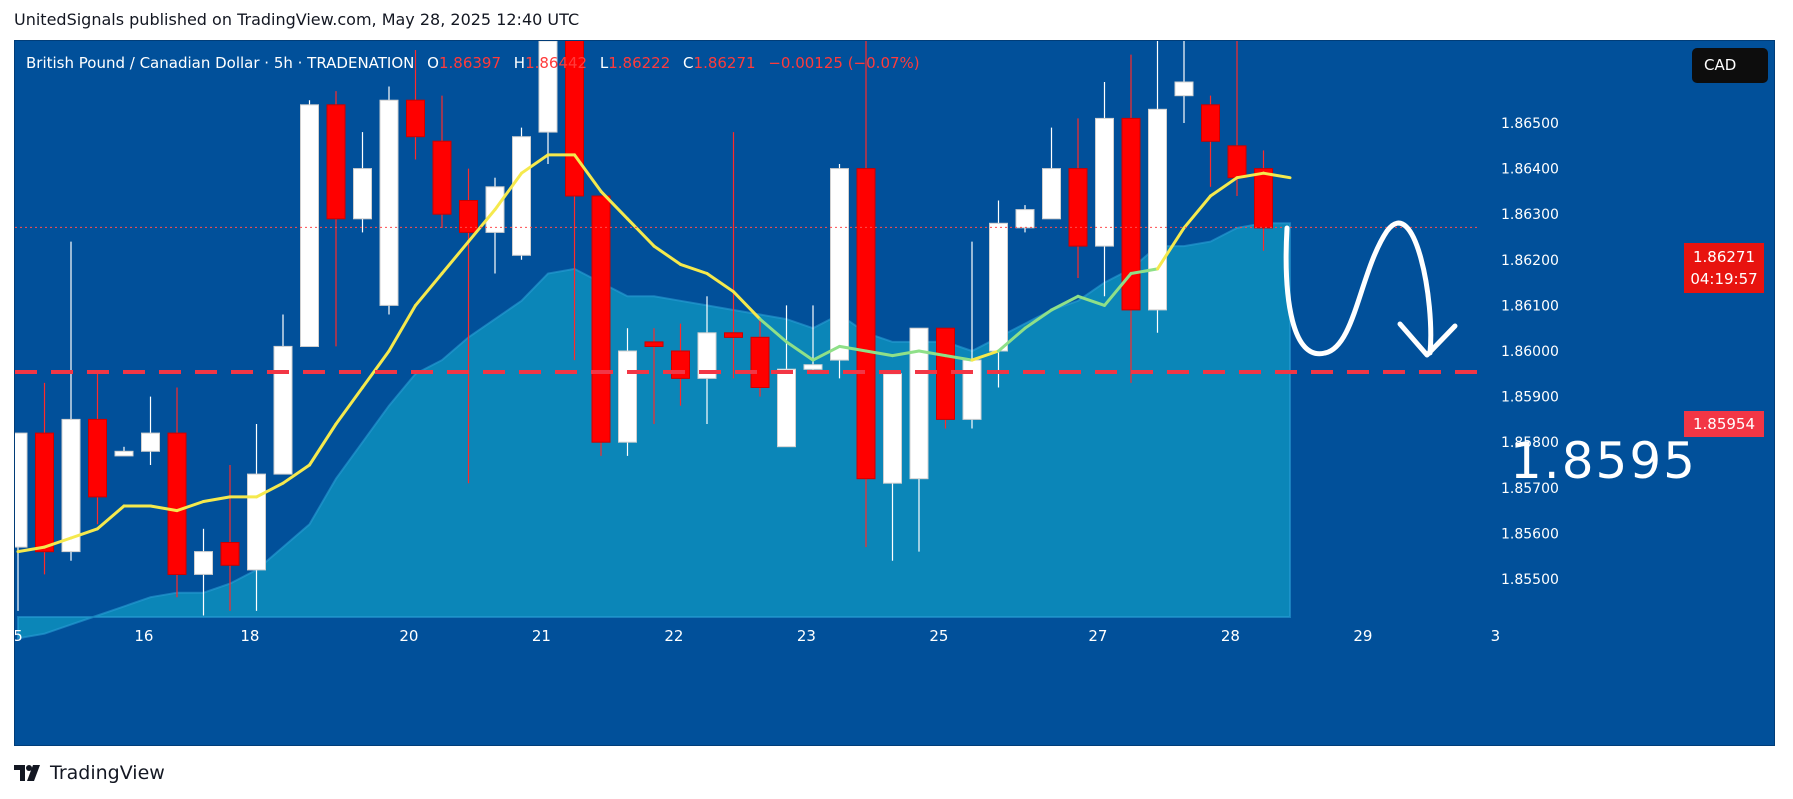 The image size is (1793, 799). What do you see at coordinates (688, 63) in the screenshot?
I see `close-label: C` at bounding box center [688, 63].